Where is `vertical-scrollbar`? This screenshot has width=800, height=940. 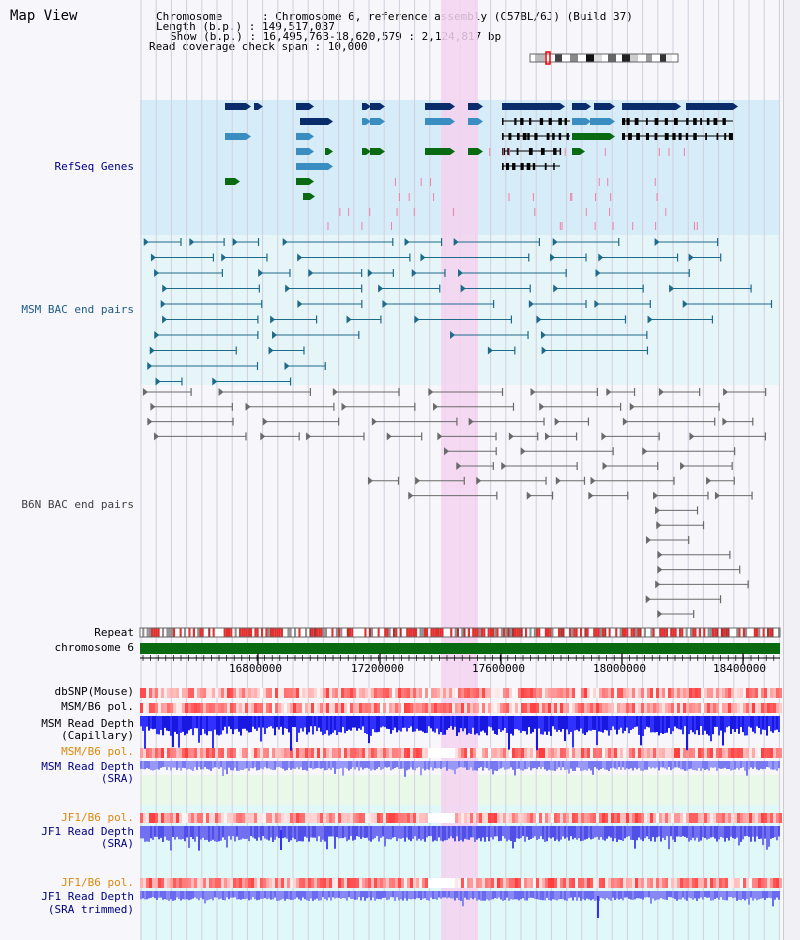
vertical-scrollbar is located at coordinates (791, 470).